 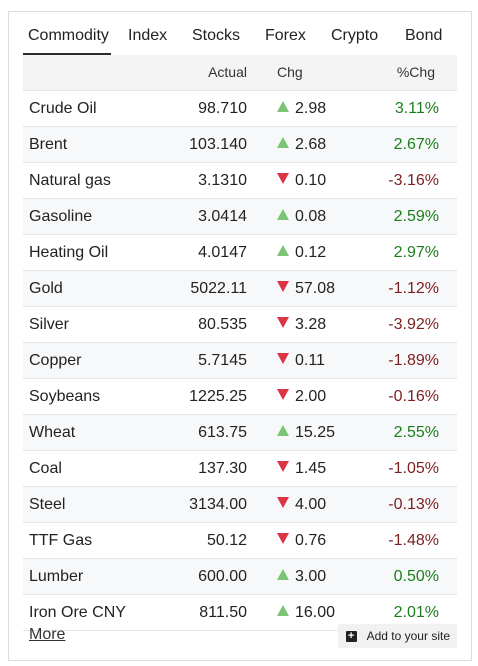 I want to click on table-row: Steel 3134.00 4.00 -0.13%, so click(x=240, y=505).